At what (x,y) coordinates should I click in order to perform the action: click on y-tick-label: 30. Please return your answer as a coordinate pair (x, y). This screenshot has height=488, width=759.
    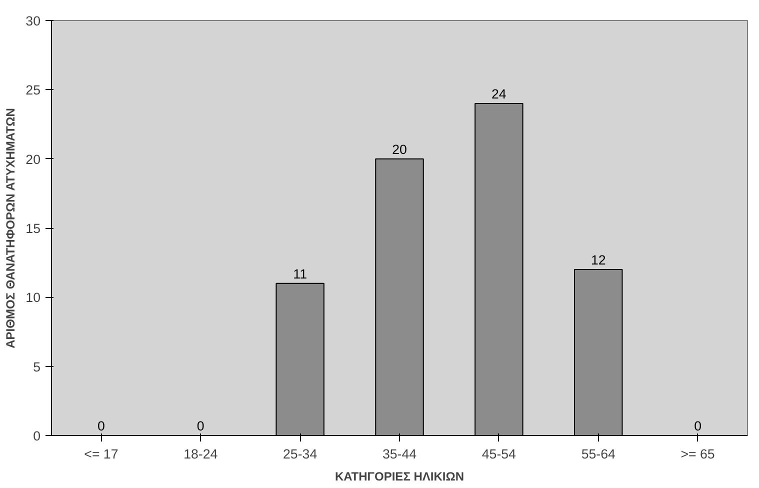
    Looking at the image, I should click on (33, 21).